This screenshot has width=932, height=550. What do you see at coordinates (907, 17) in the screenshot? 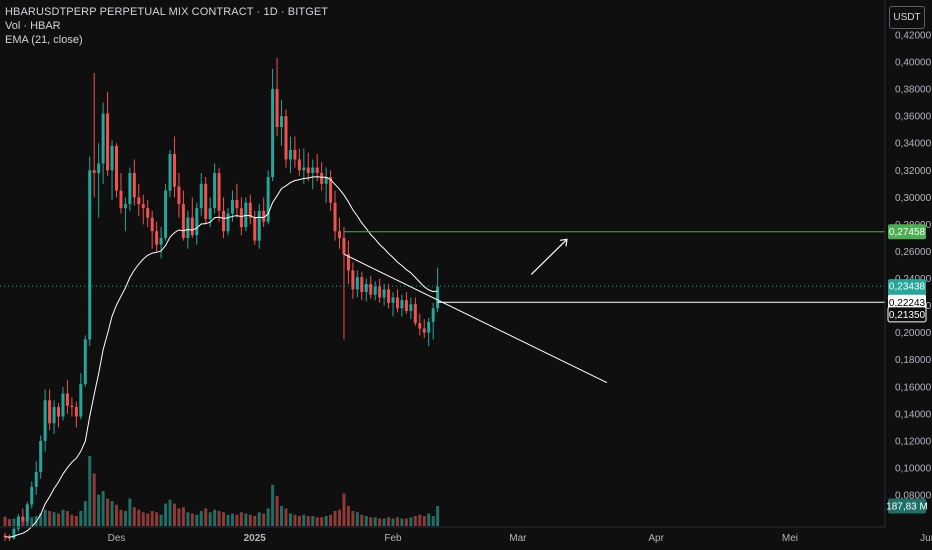
I see `currency-selector: USDT` at bounding box center [907, 17].